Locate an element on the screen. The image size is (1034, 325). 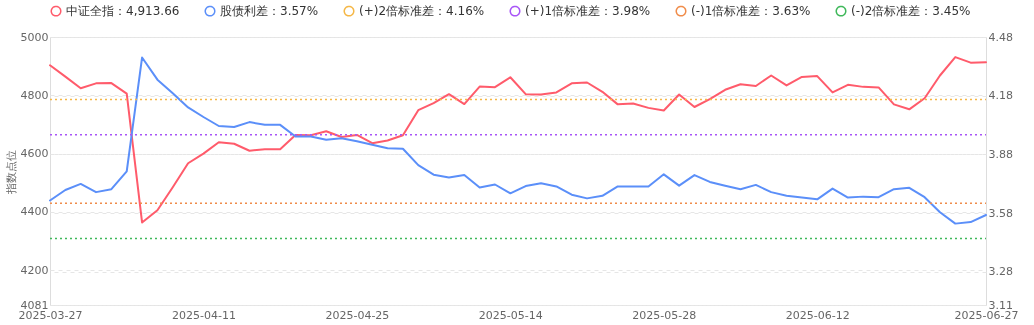
y2-tick-label: 3.88 is located at coordinates (1000, 154).